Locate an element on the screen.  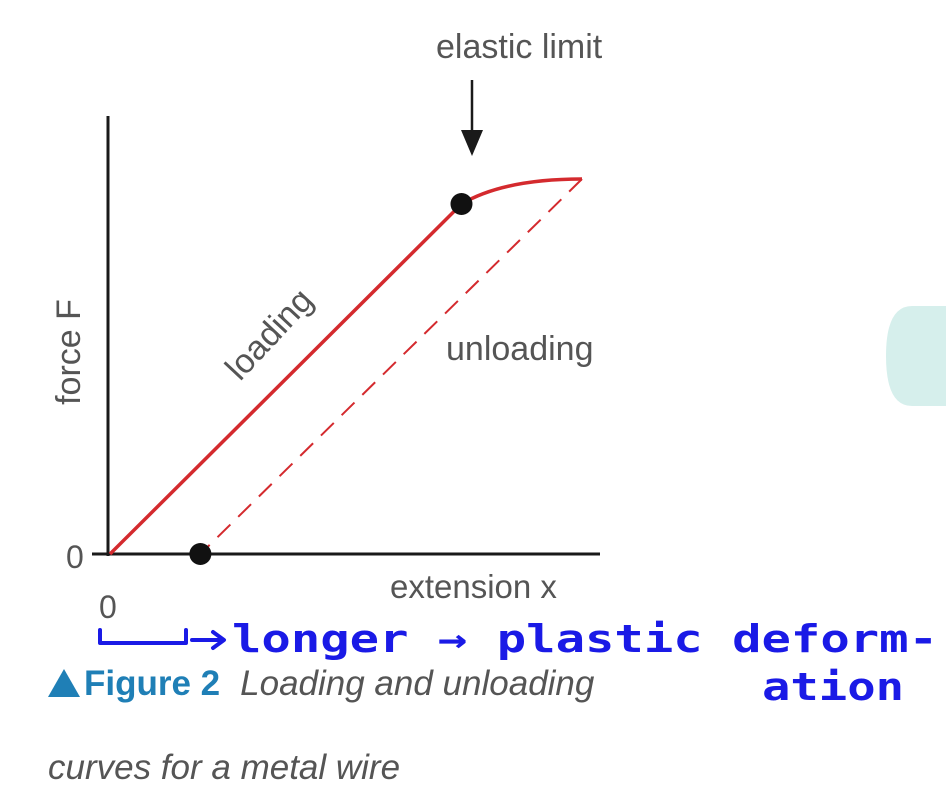
handwritten-note-line2: ation is located at coordinates (833, 687).